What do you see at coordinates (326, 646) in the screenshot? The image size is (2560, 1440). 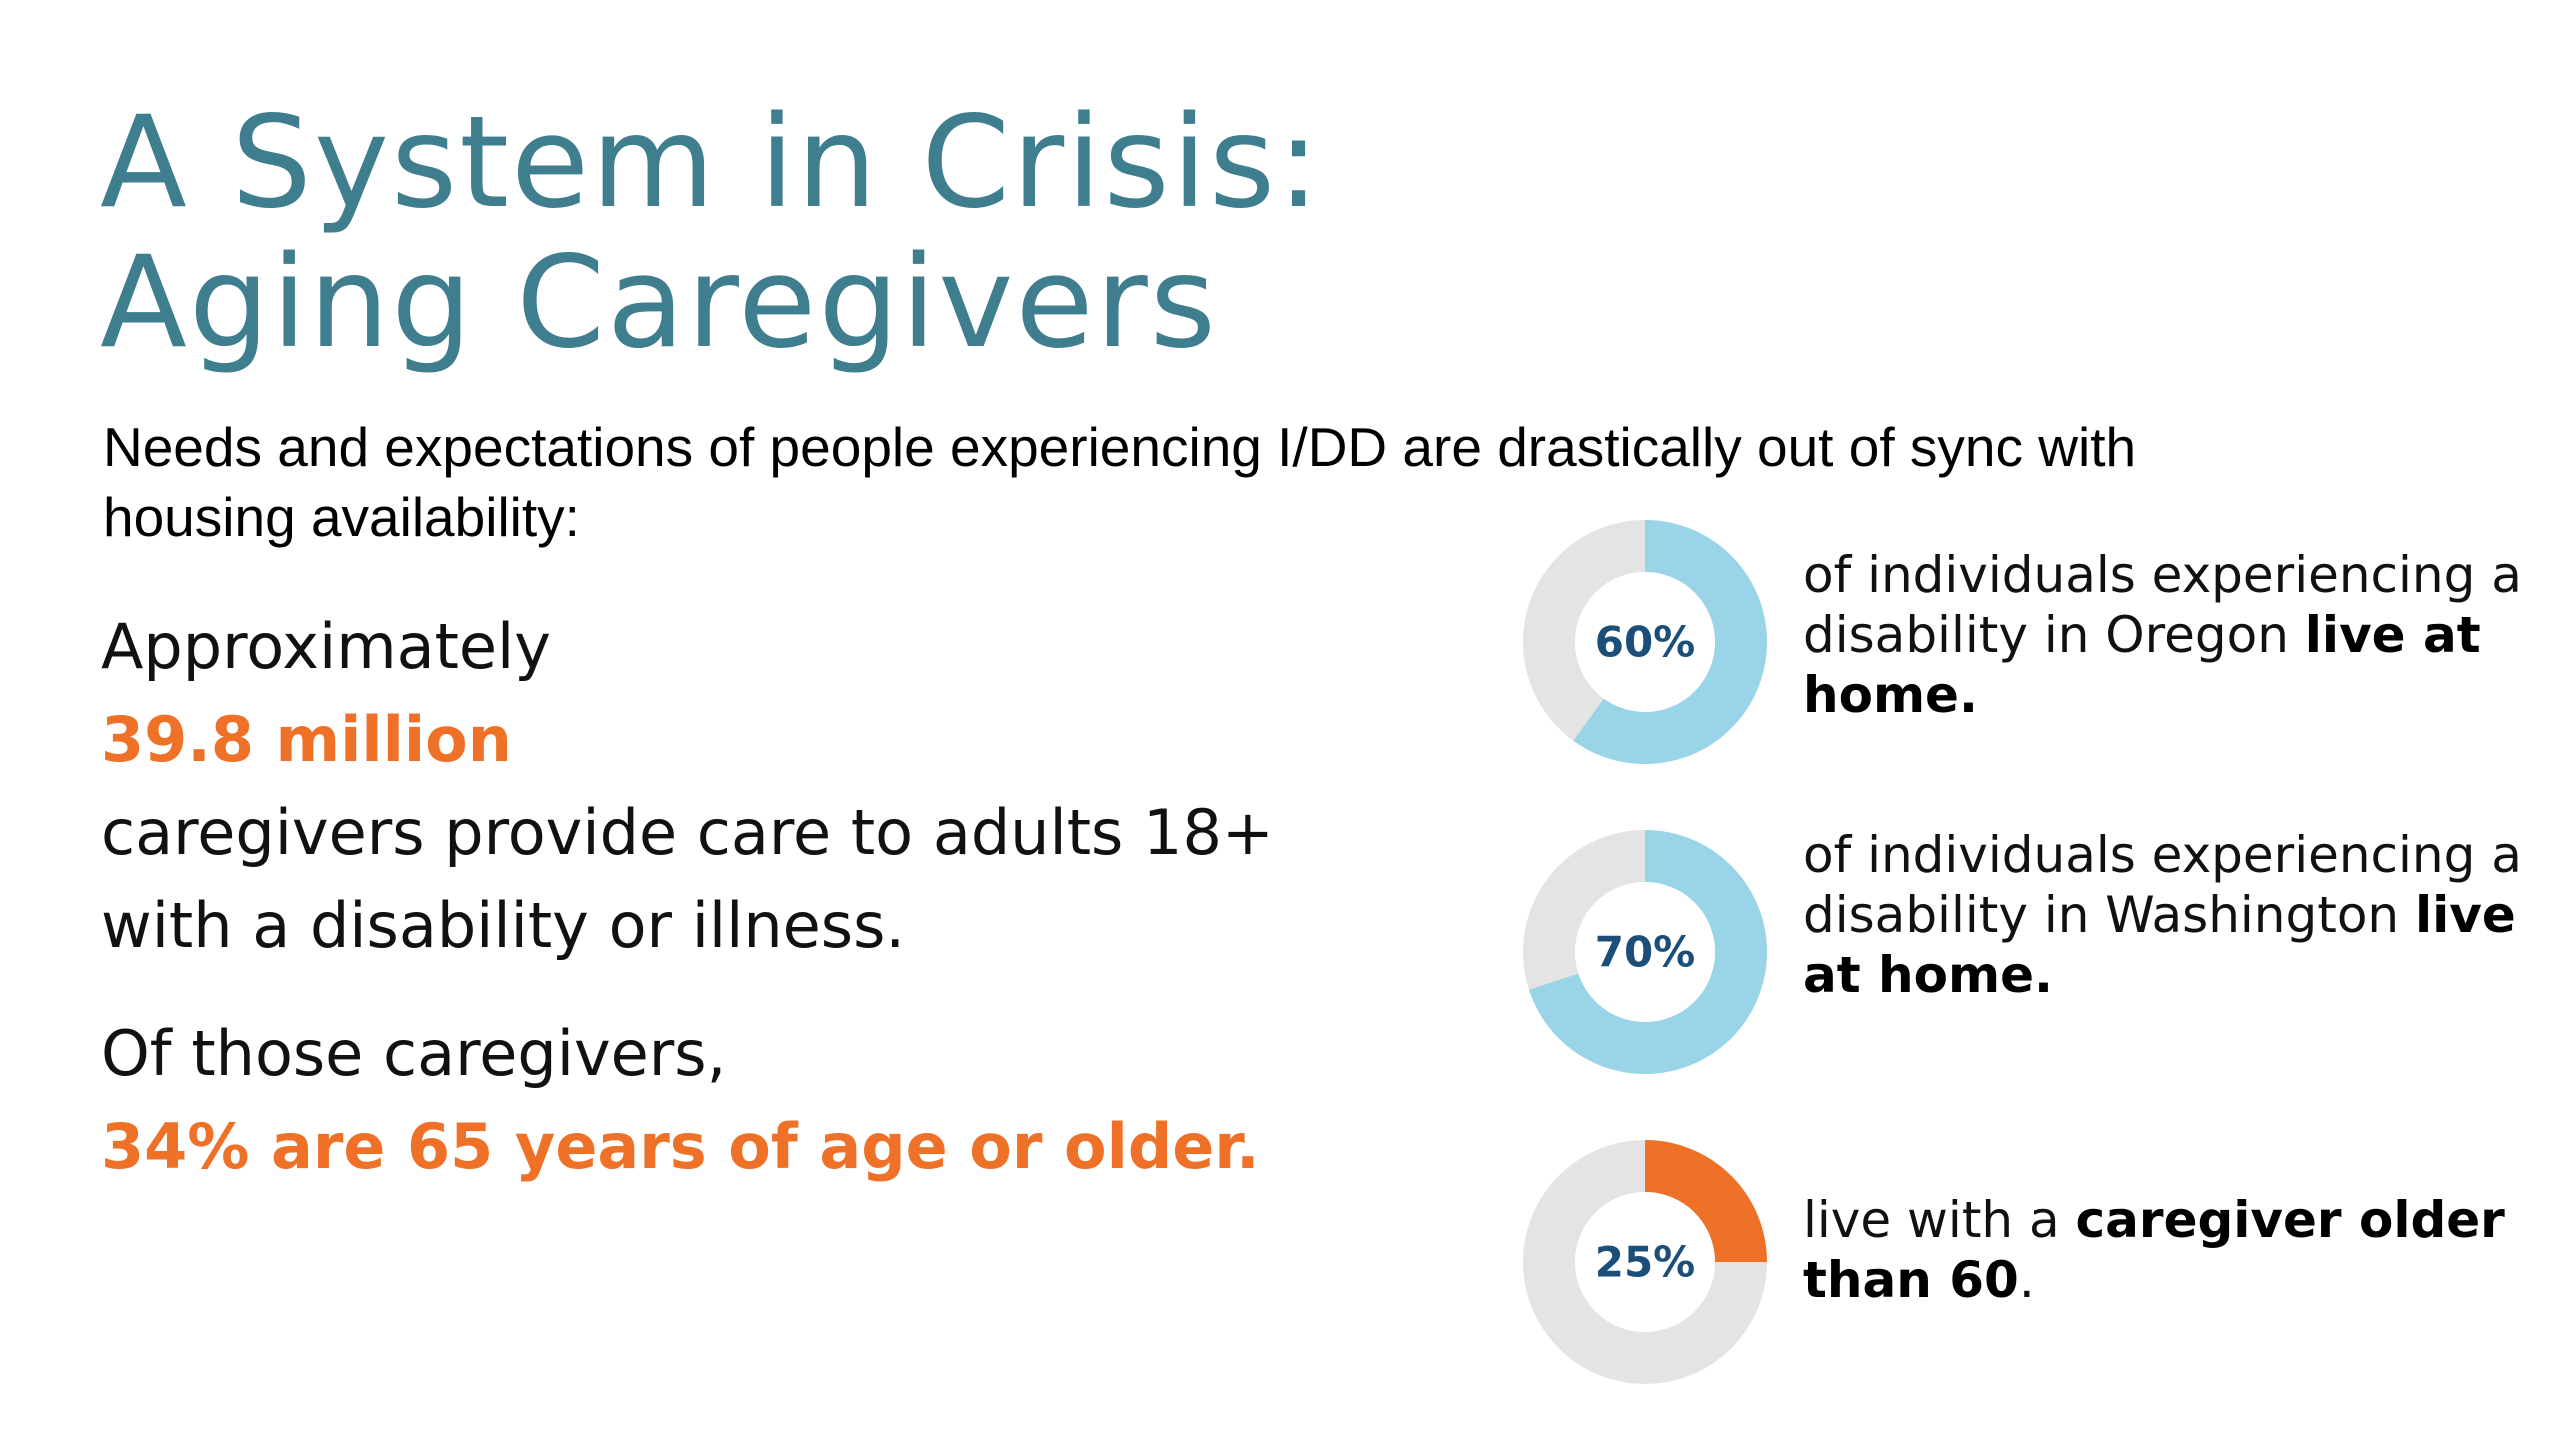 I see `approximately-text: Approximately` at bounding box center [326, 646].